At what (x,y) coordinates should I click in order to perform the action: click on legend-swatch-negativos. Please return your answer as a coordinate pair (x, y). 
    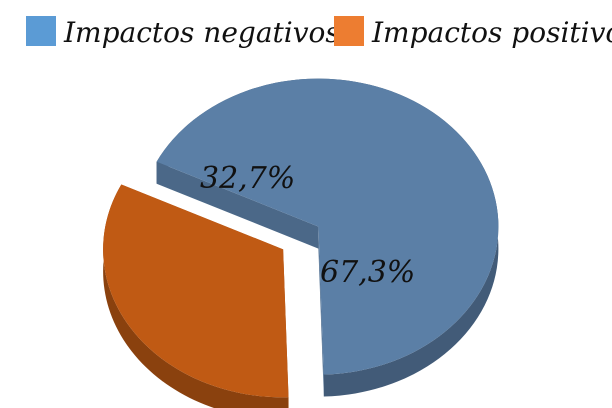
    Looking at the image, I should click on (41, 31).